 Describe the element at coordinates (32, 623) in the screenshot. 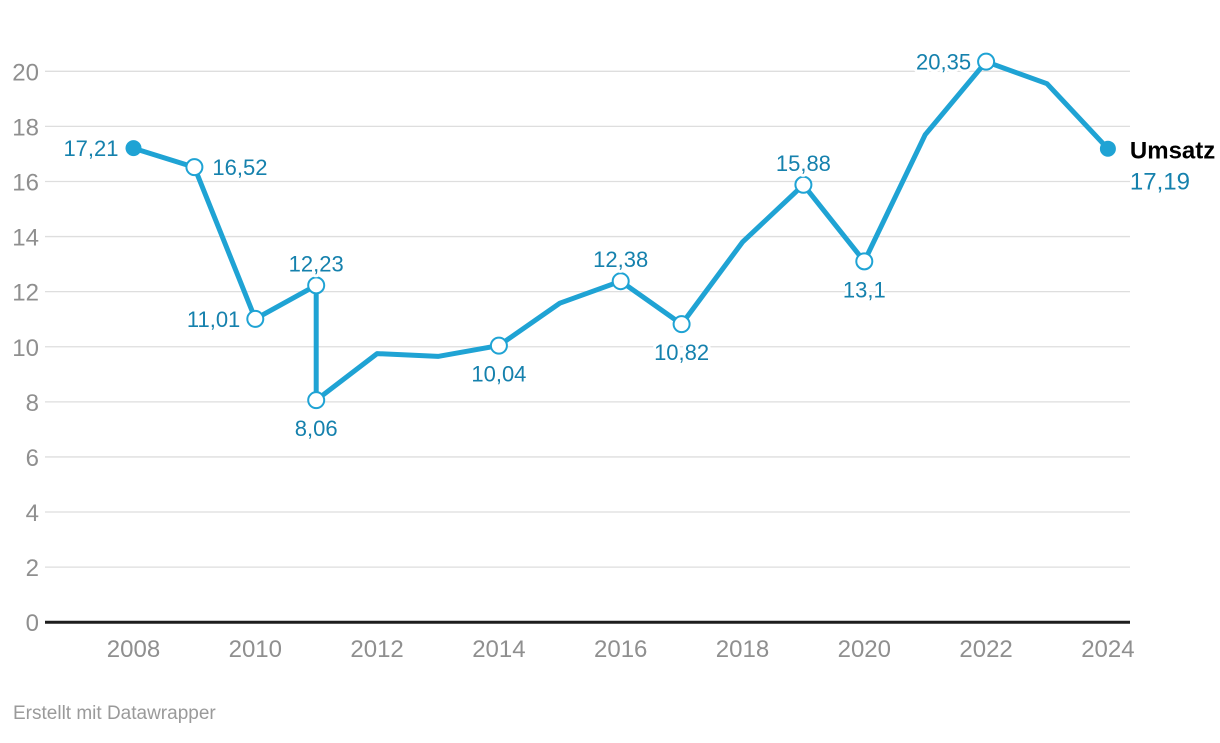

I see `y-tick-label: 0` at that location.